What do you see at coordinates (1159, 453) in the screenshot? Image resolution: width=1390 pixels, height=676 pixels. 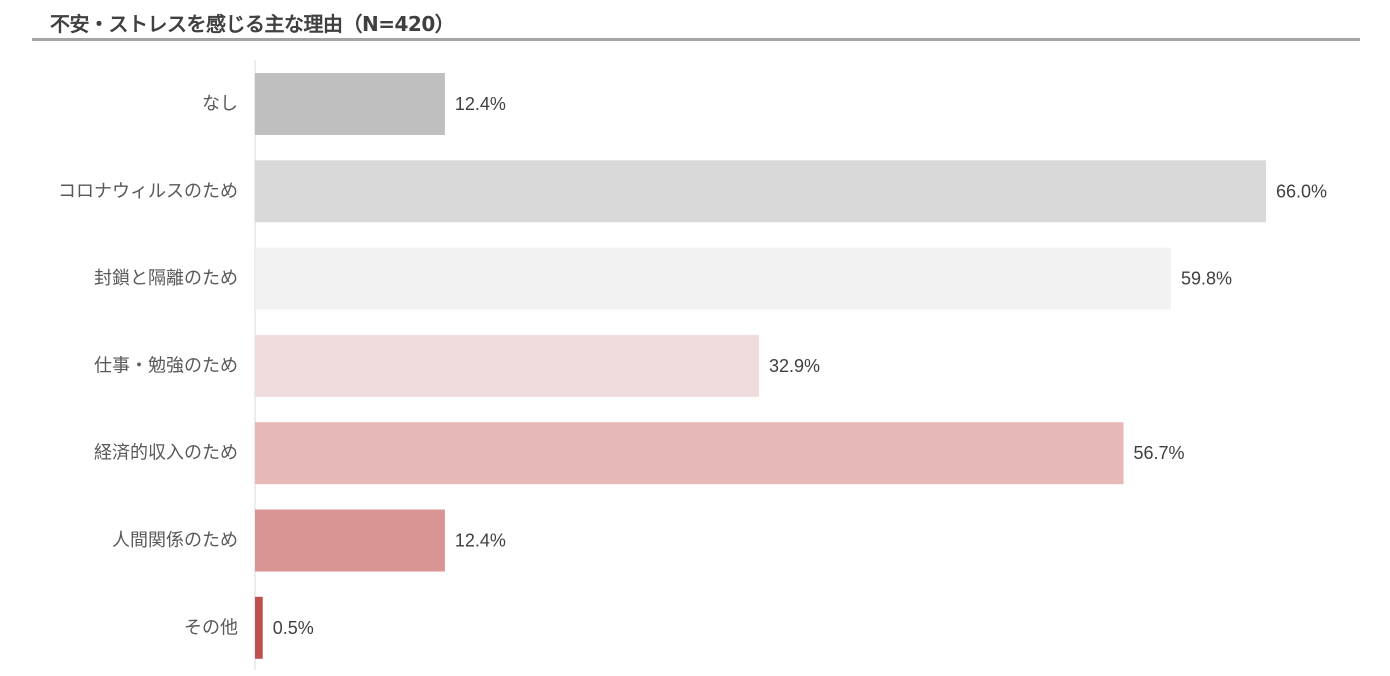 I see `data-label: 56.7%` at bounding box center [1159, 453].